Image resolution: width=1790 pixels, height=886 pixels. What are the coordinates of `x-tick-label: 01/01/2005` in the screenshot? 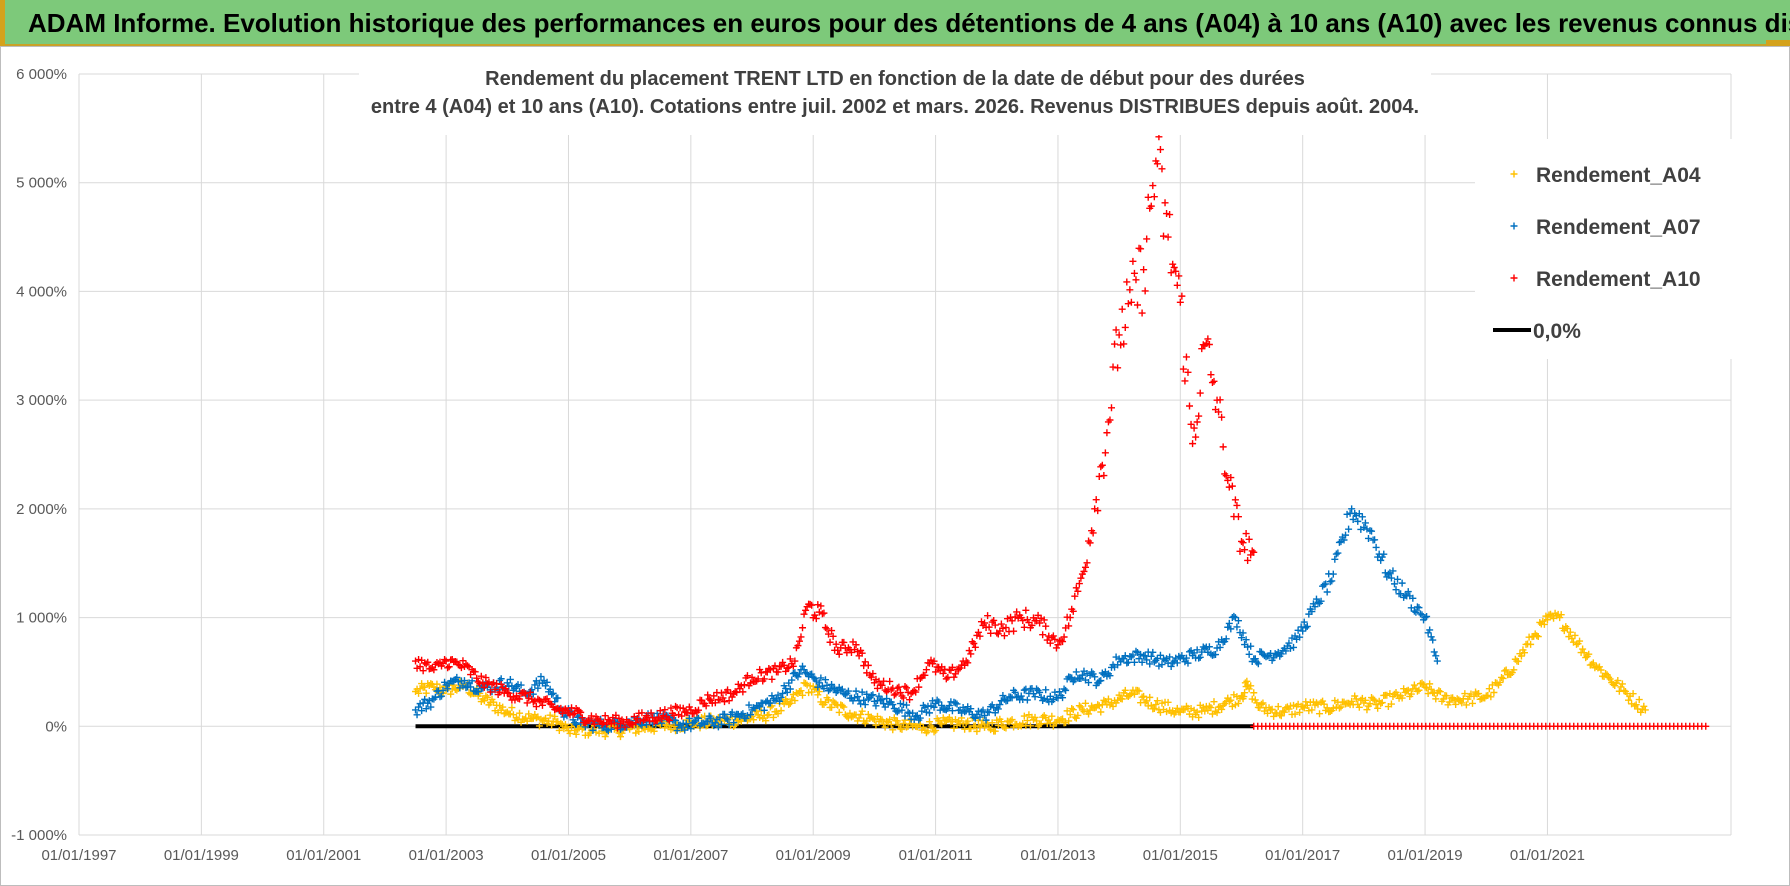 It's located at (568, 855).